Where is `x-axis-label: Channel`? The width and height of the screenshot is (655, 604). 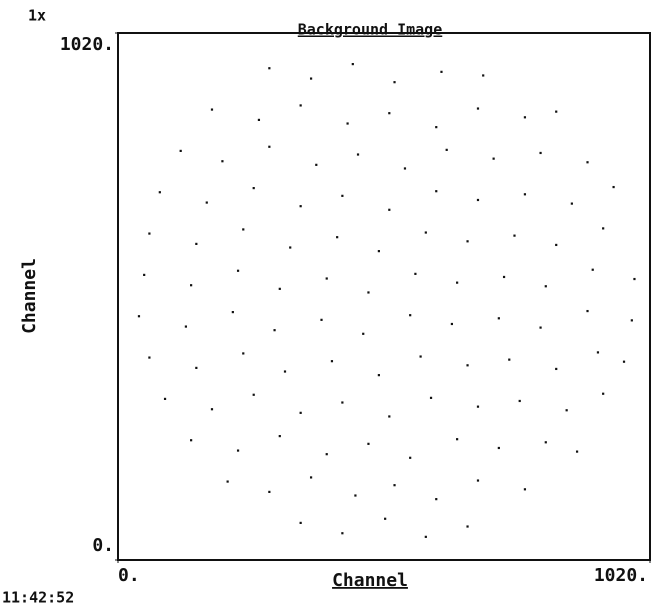
x-axis-label: Channel is located at coordinates (370, 580).